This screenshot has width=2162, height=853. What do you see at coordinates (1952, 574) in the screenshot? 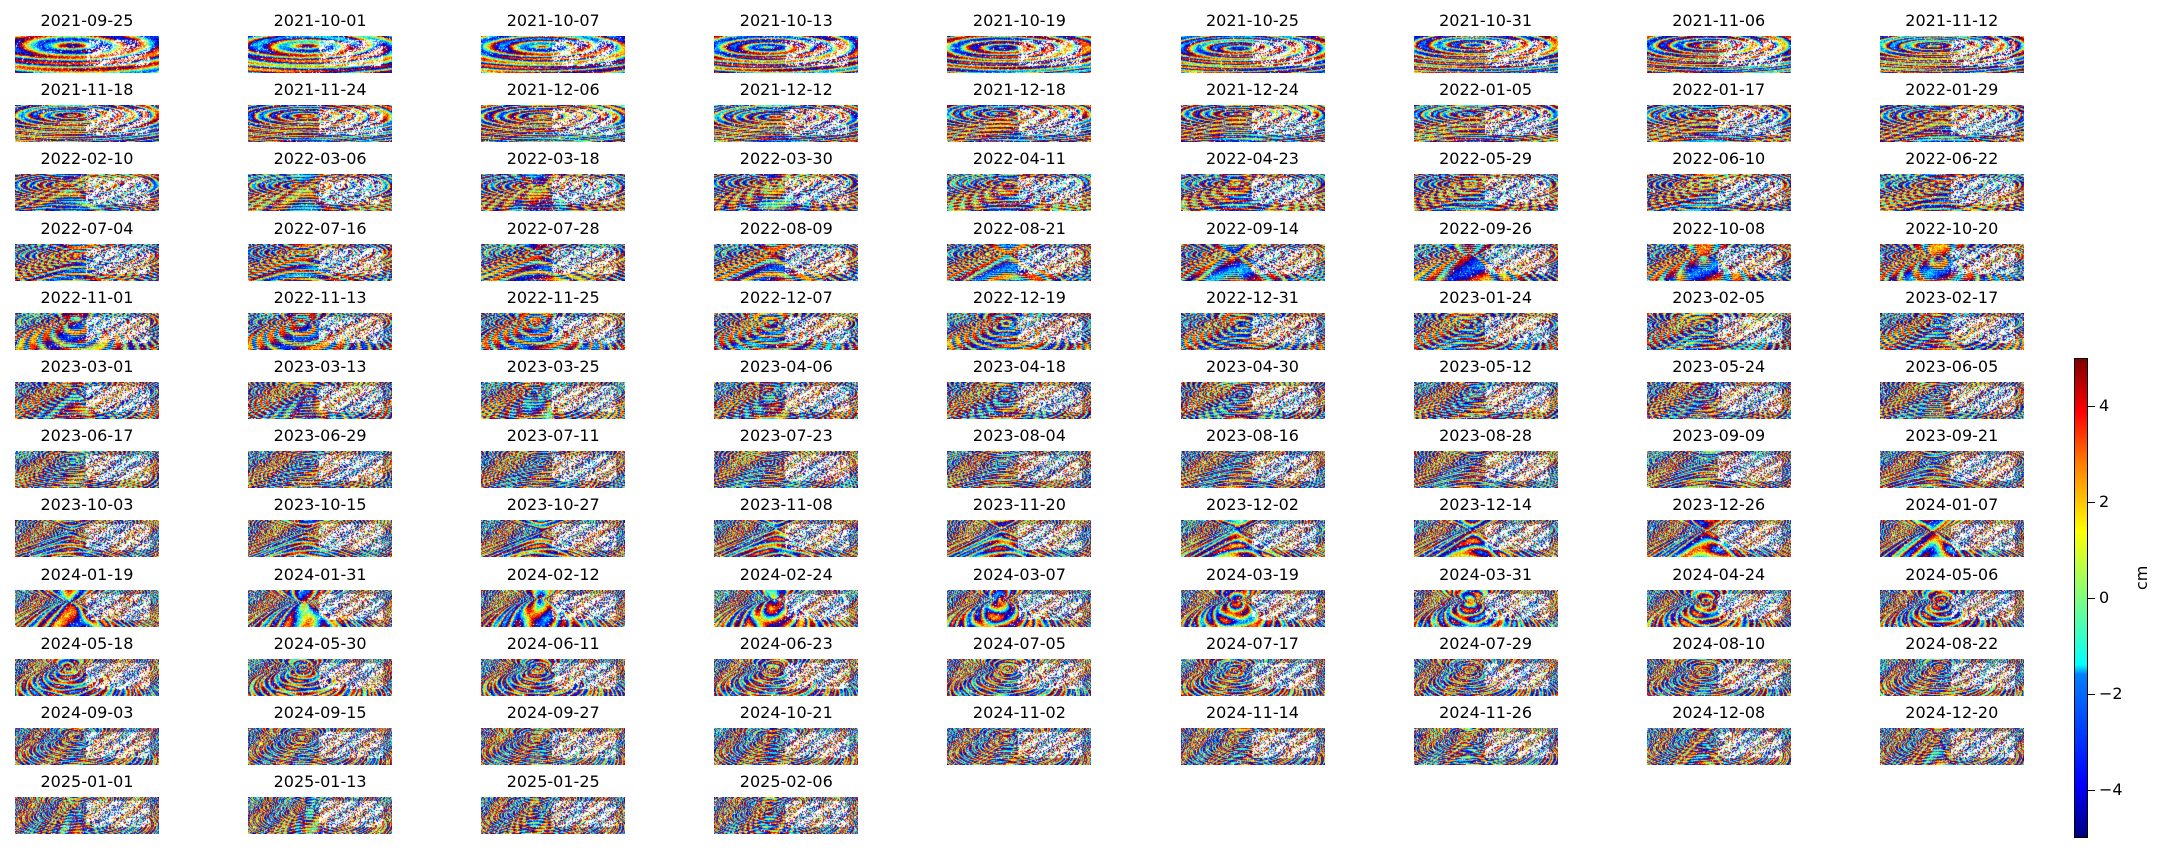
I see `panel-date-title: 2024-05-06` at bounding box center [1952, 574].